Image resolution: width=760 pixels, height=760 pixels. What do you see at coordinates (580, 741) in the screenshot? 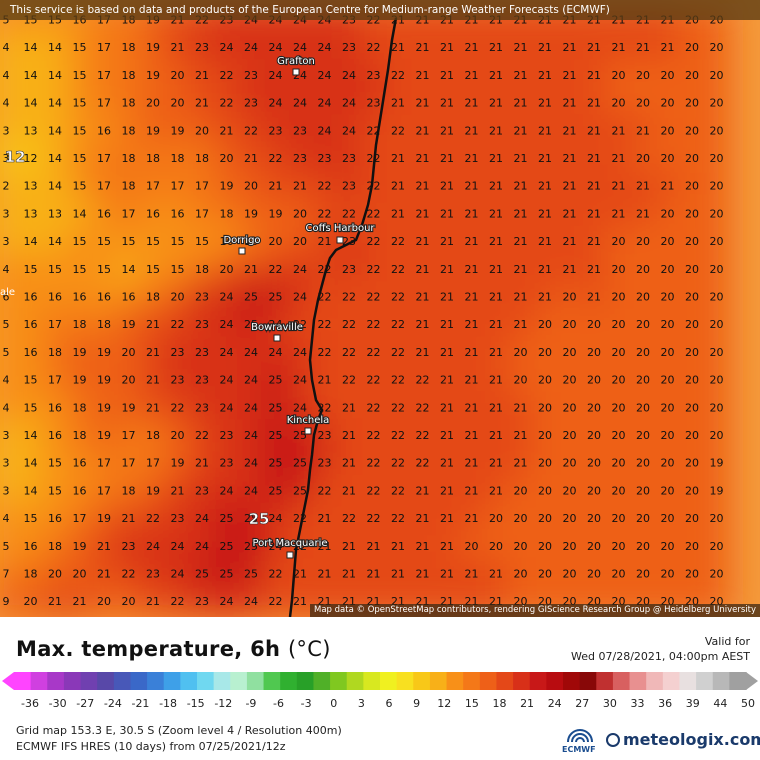
I see `ecmwf-logo-icon` at bounding box center [580, 741].